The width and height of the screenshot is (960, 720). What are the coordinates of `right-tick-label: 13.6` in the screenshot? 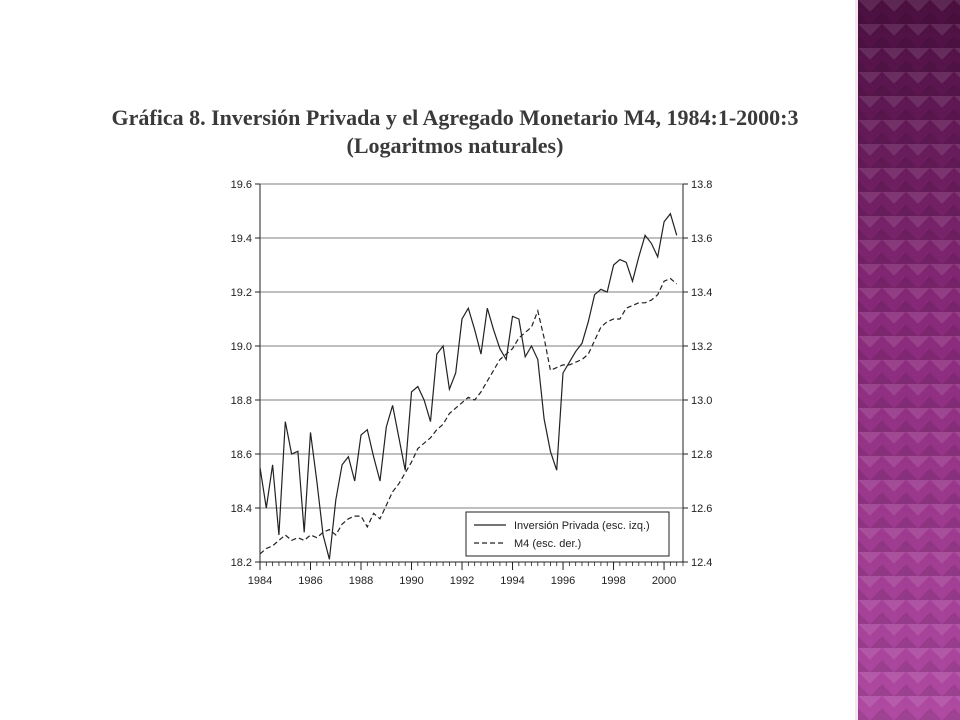 It's located at (701, 239).